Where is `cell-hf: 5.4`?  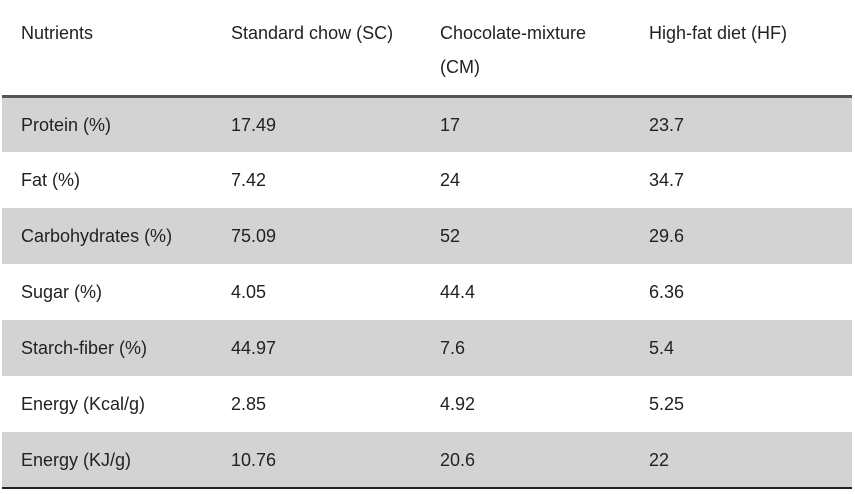 cell-hf: 5.4 is located at coordinates (741, 348).